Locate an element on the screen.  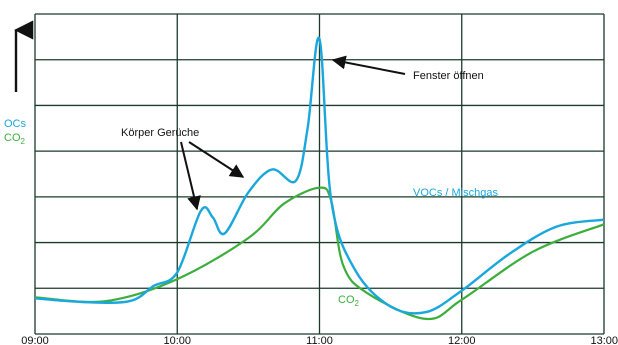
y-label-co2: CO2 is located at coordinates (15, 139).